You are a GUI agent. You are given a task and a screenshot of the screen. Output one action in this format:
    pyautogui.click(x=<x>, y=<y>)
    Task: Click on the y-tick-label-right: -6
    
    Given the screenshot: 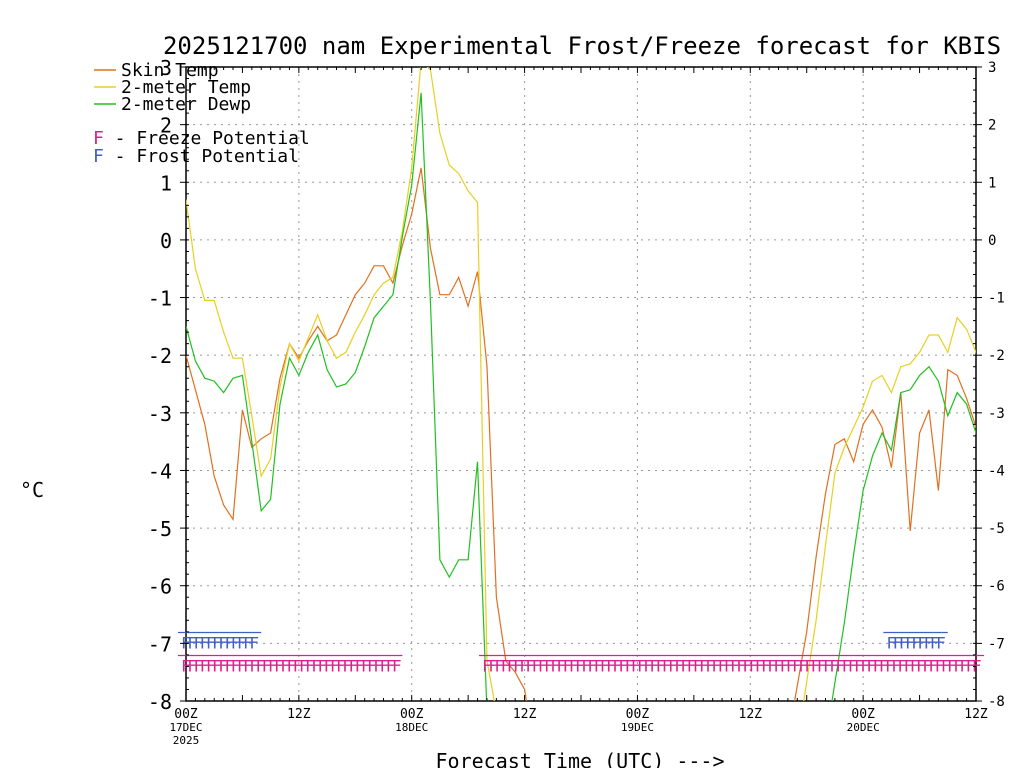 What is the action you would take?
    pyautogui.click(x=996, y=587)
    